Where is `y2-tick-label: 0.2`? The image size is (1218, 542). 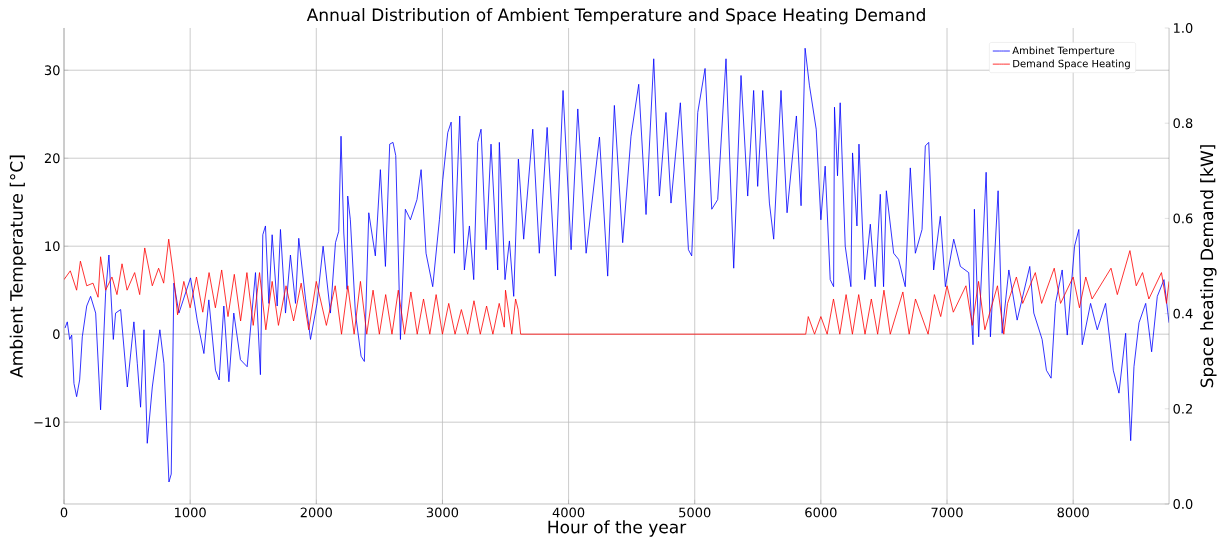
y2-tick-label: 0.2 is located at coordinates (1182, 408).